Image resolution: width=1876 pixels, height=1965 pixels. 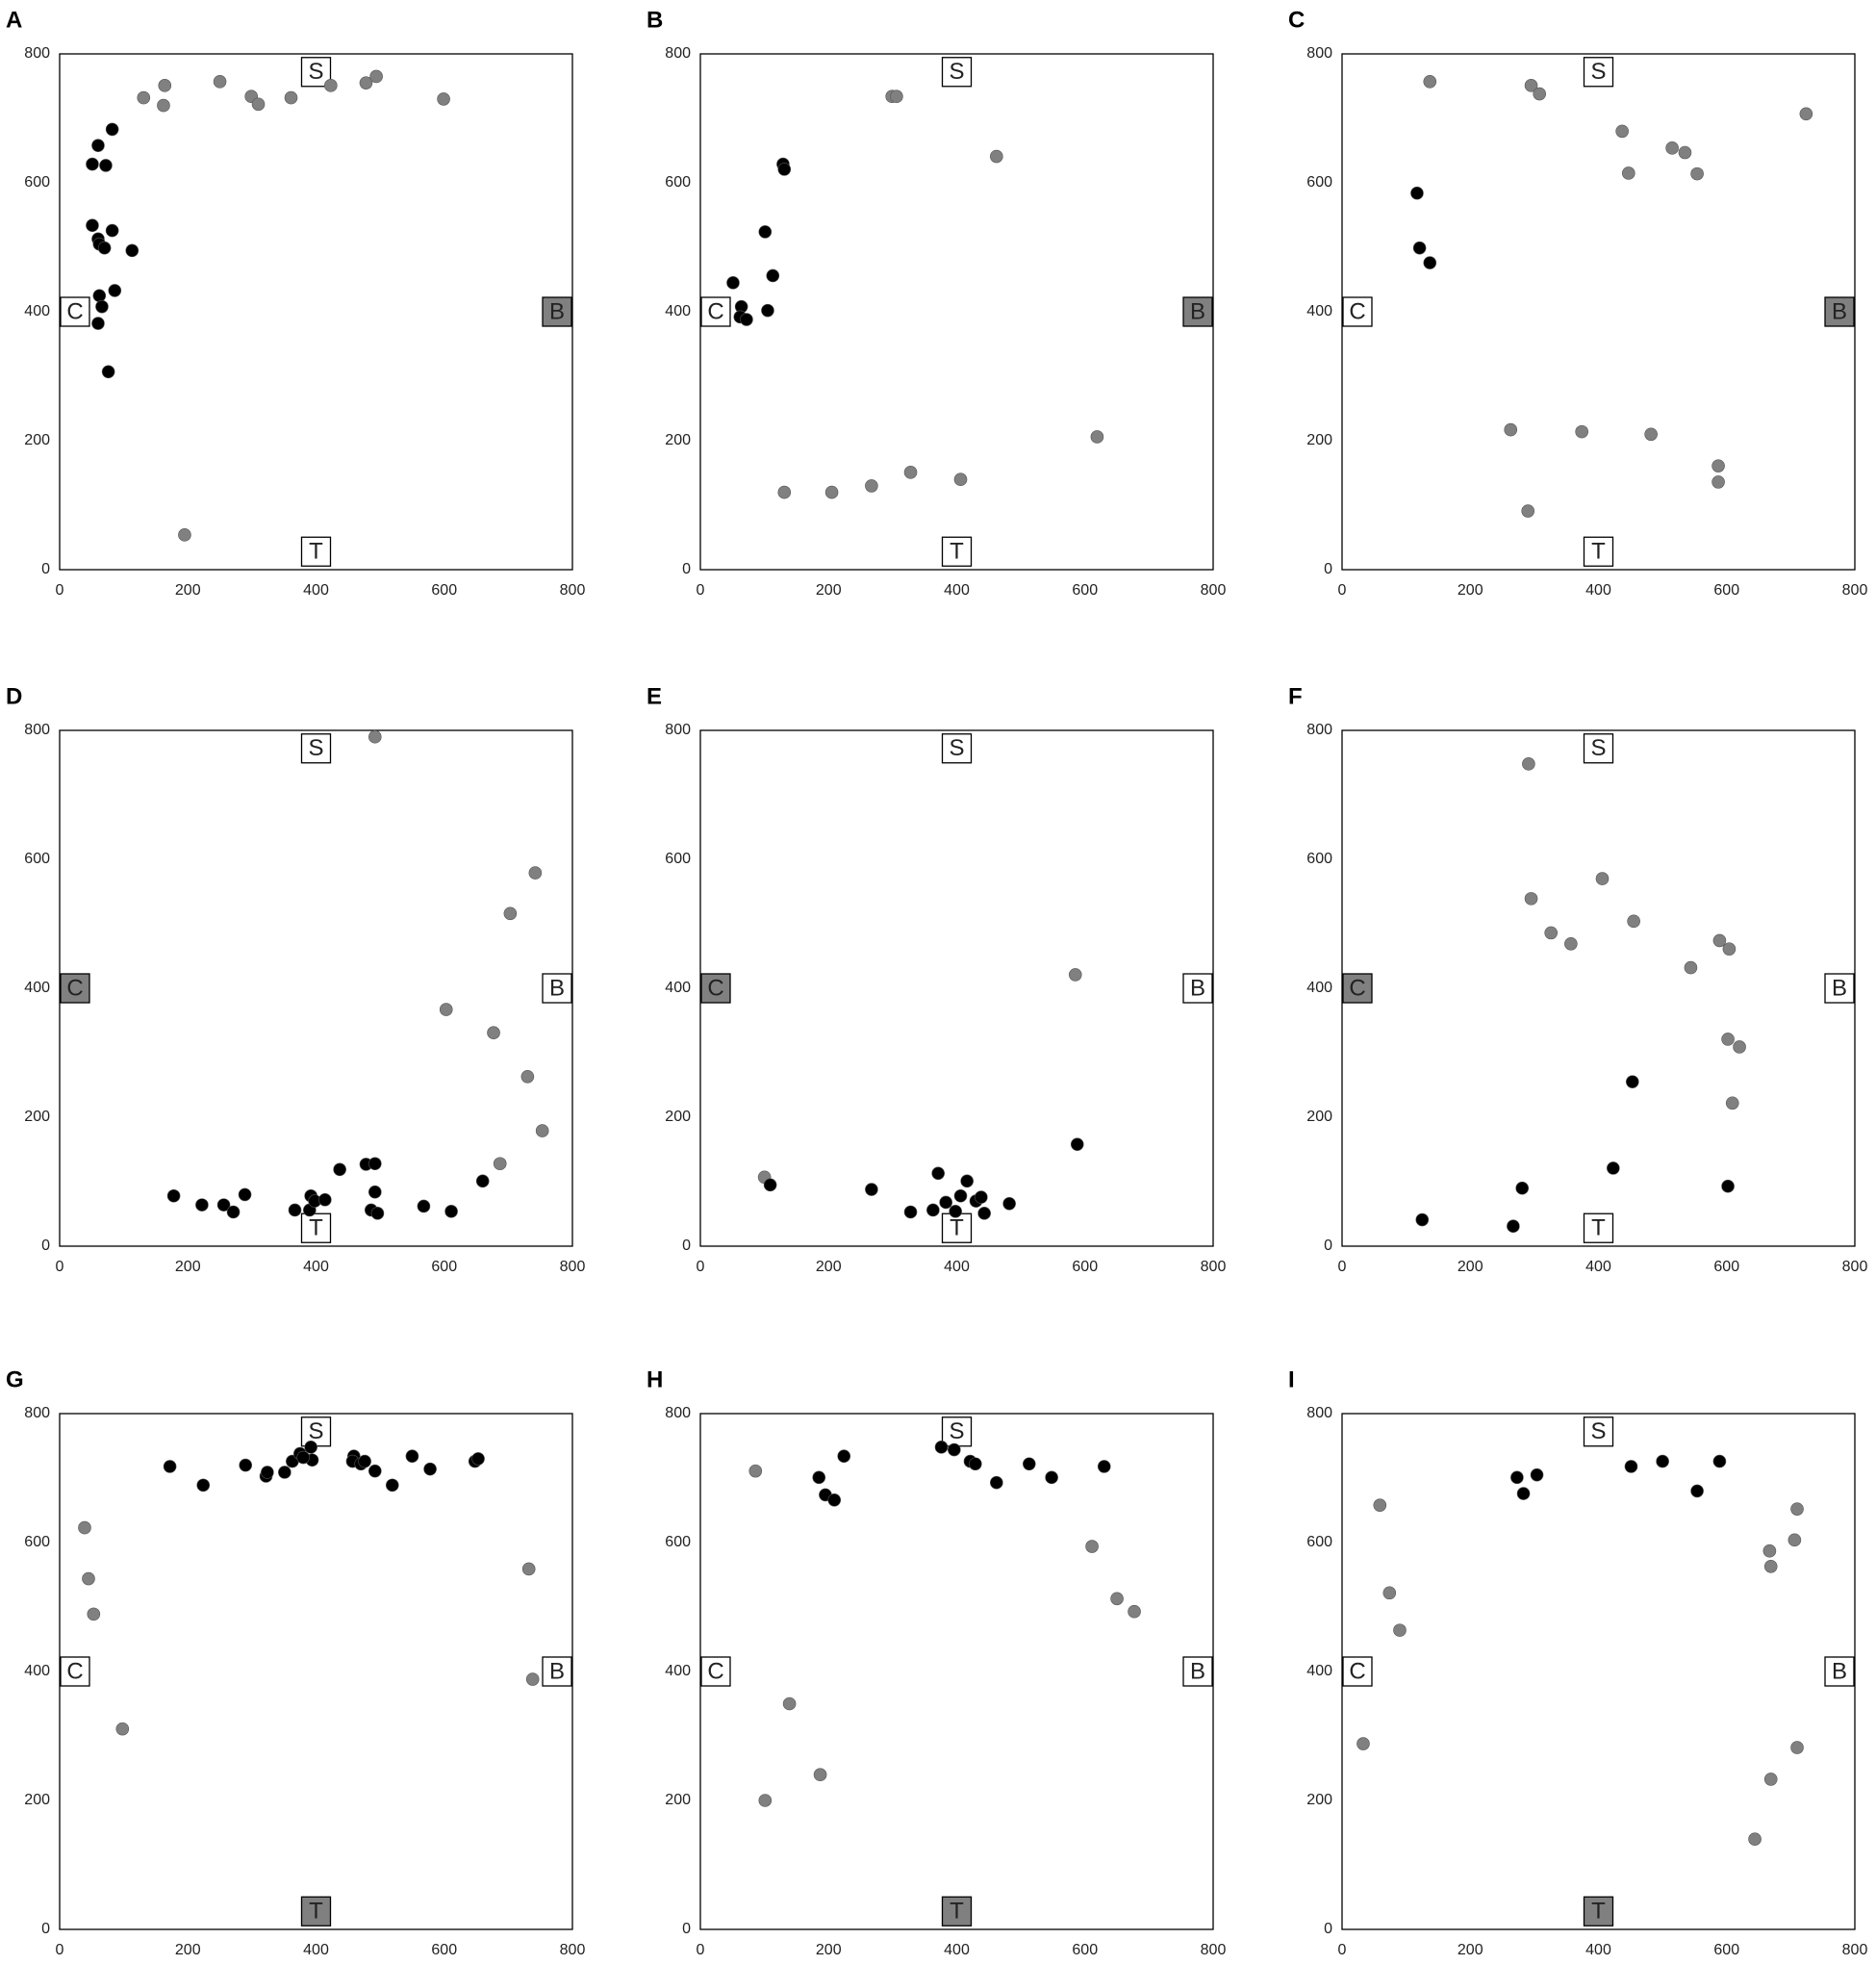 I want to click on x-tick-label: 200, so click(x=1470, y=1950).